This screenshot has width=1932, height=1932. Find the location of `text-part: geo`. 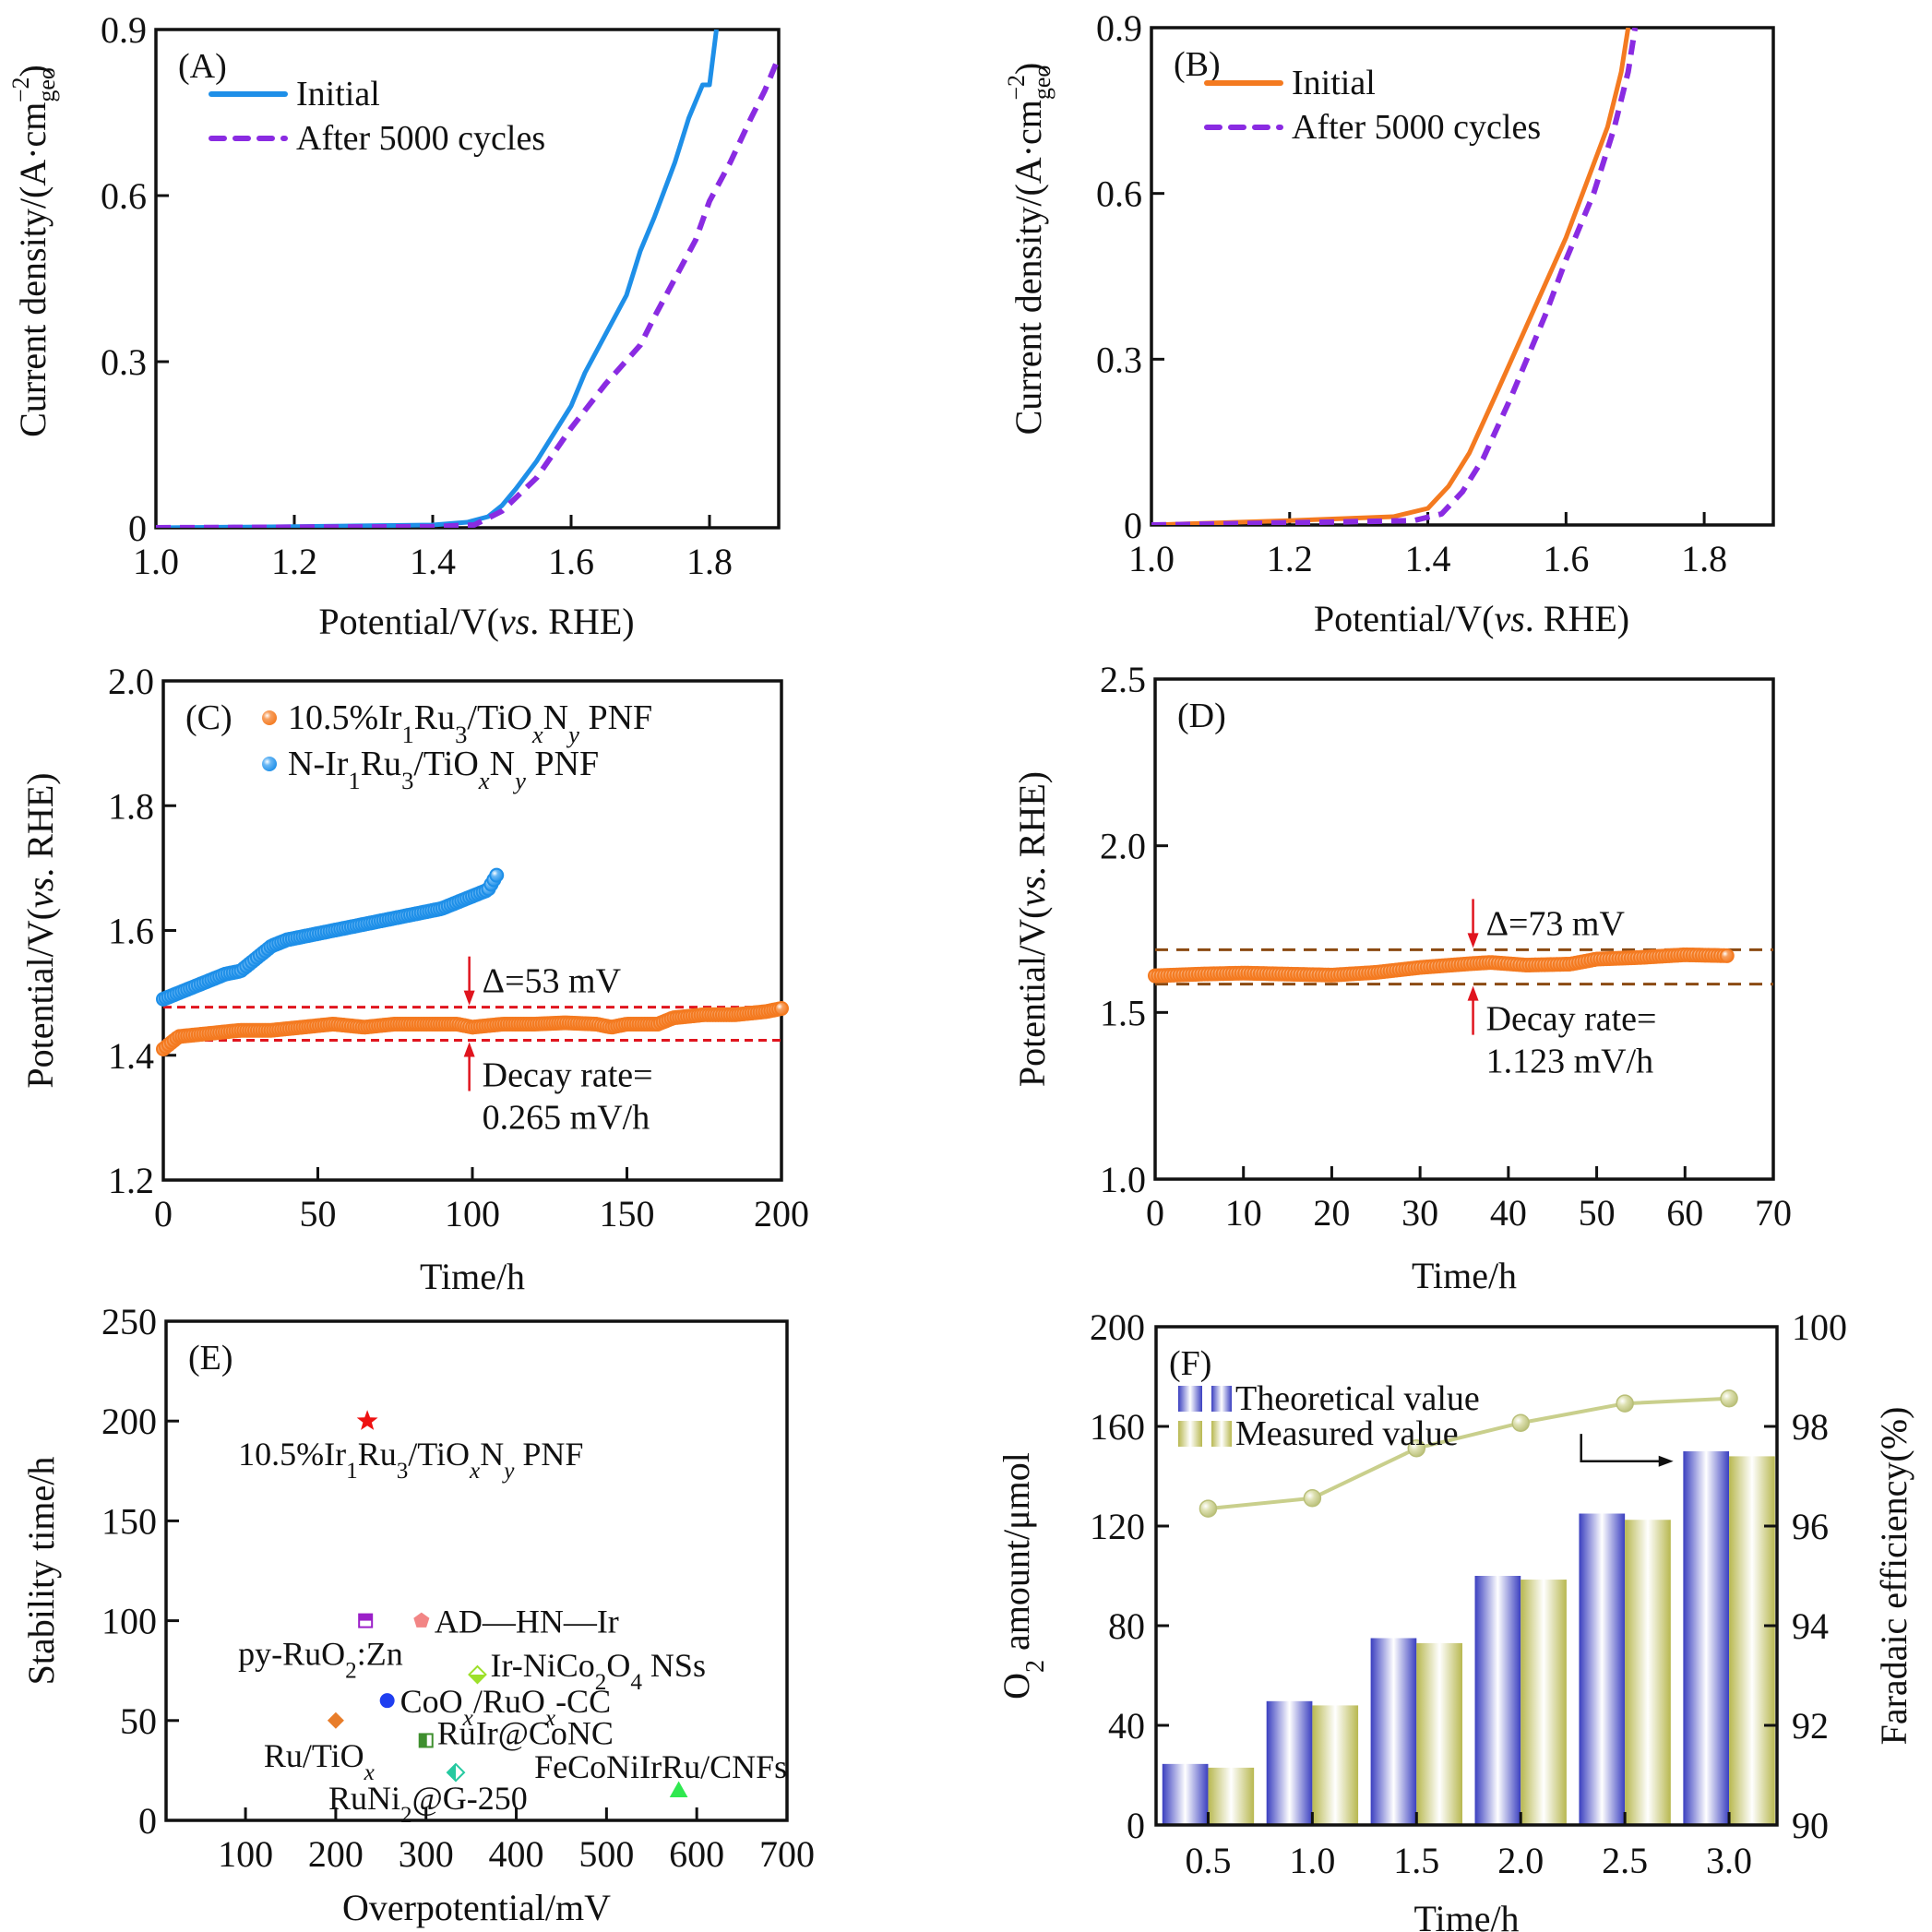

text-part: geo is located at coordinates (1042, 84).